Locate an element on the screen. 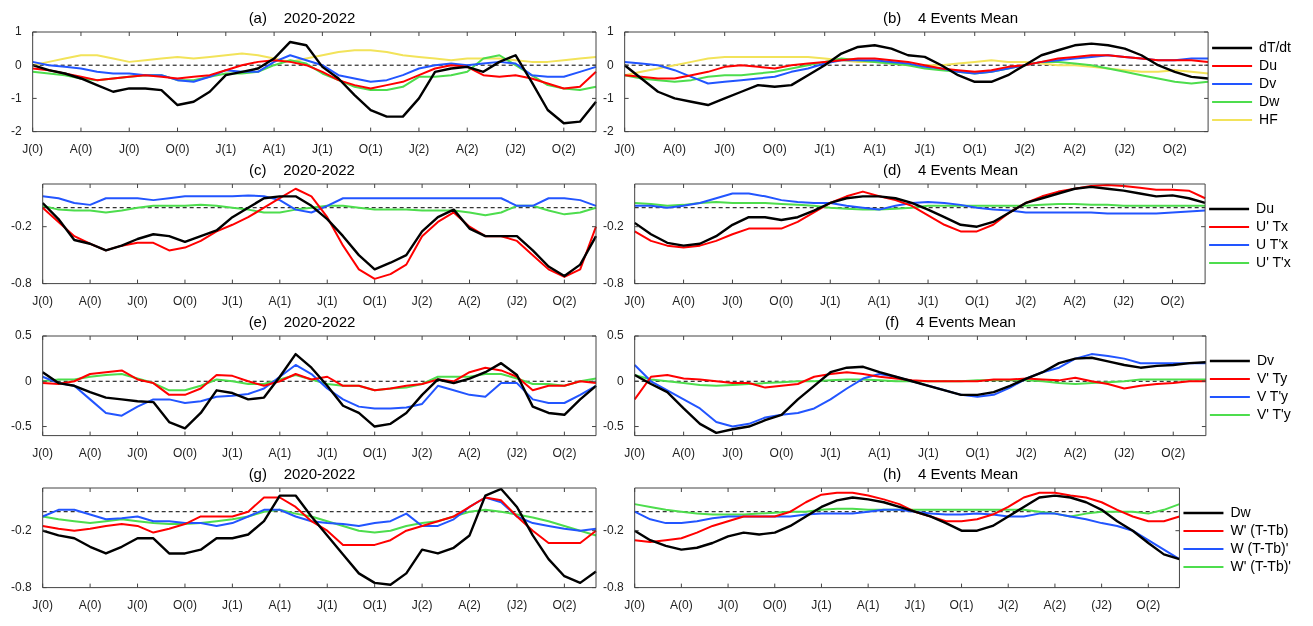 The image size is (1313, 626). y-tick-label: 0.5 is located at coordinates (23, 335).